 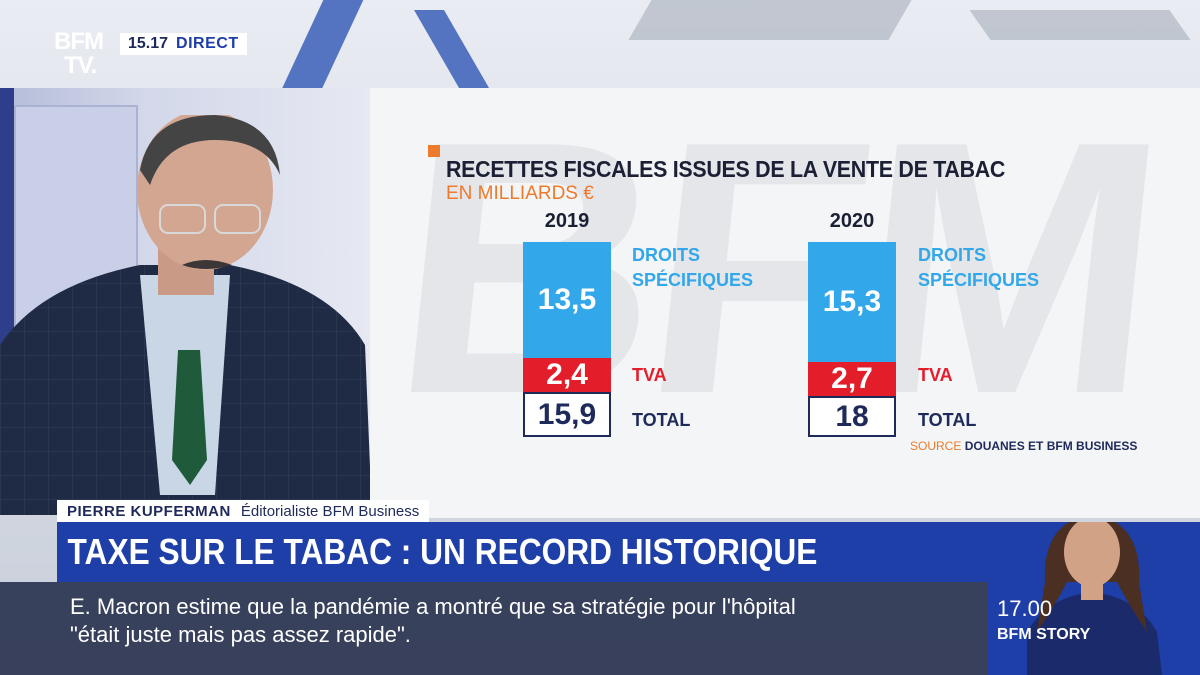 What do you see at coordinates (649, 375) in the screenshot?
I see `legend-tva-2019: TVA` at bounding box center [649, 375].